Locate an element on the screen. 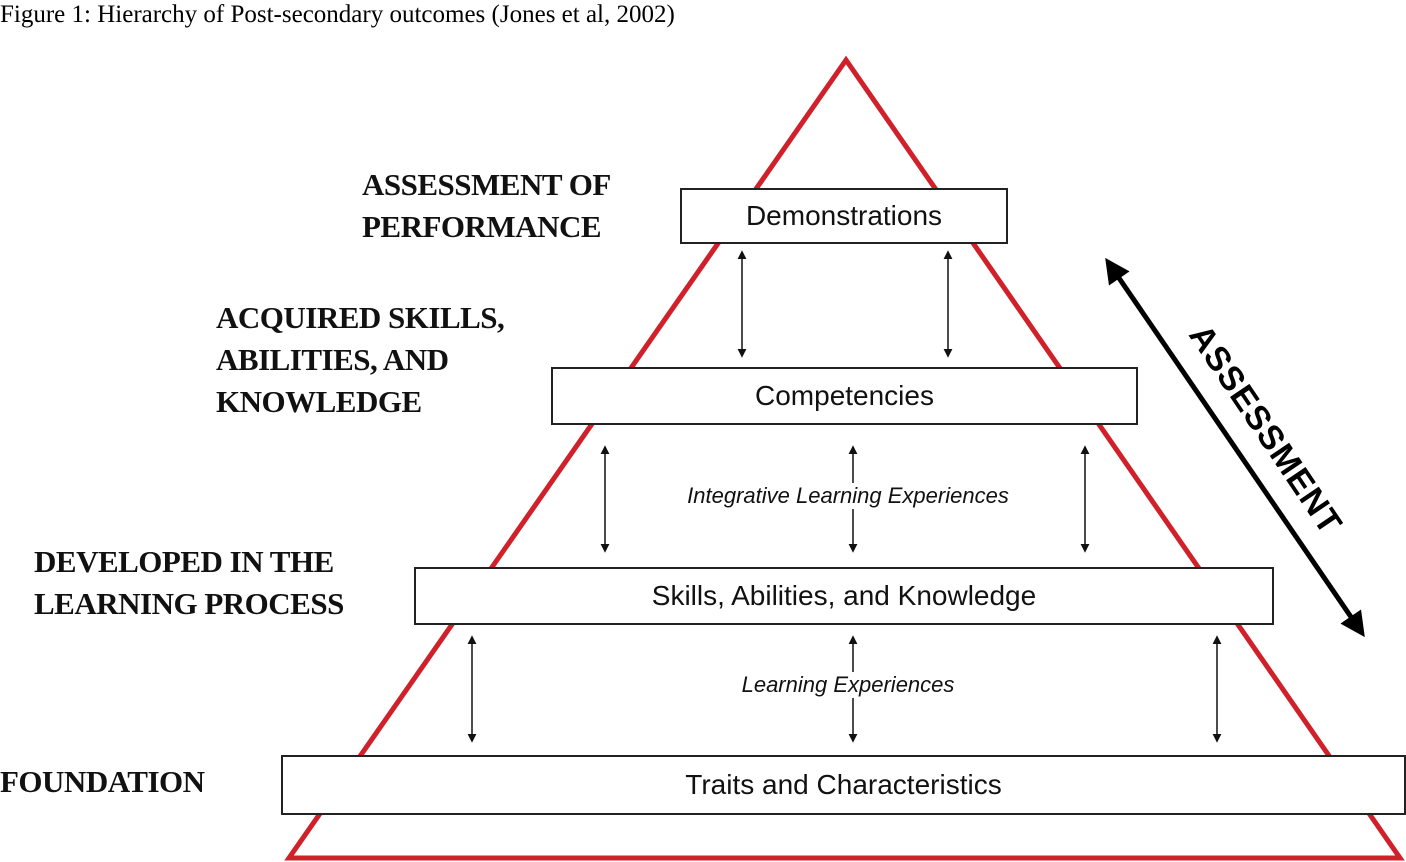 The height and width of the screenshot is (862, 1406). level-label-performance: ASSESSMENT OF PERFORMANCE is located at coordinates (486, 205).